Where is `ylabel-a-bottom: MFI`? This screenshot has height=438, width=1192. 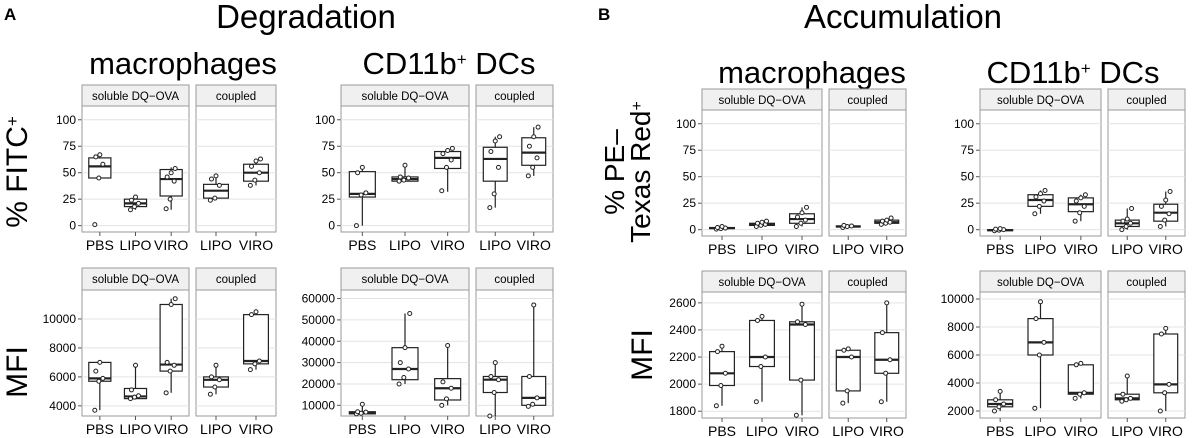
ylabel-a-bottom: MFI is located at coordinates (17, 372).